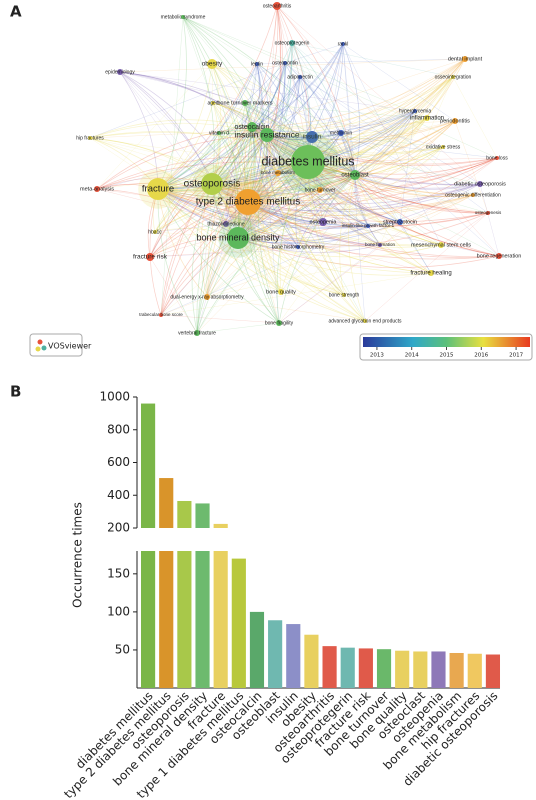  I want to click on node-label: advanced glycation end products, so click(365, 321).